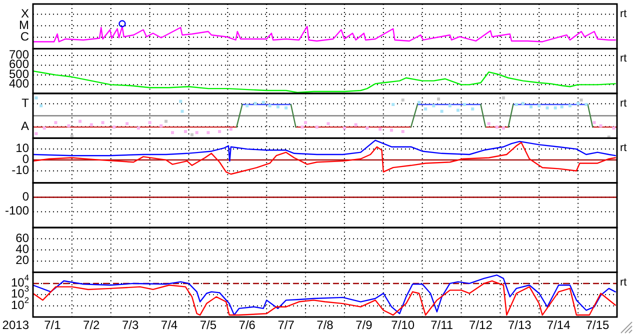 This screenshot has height=334, width=633. I want to click on x-tick-label: 7/9, so click(364, 325).